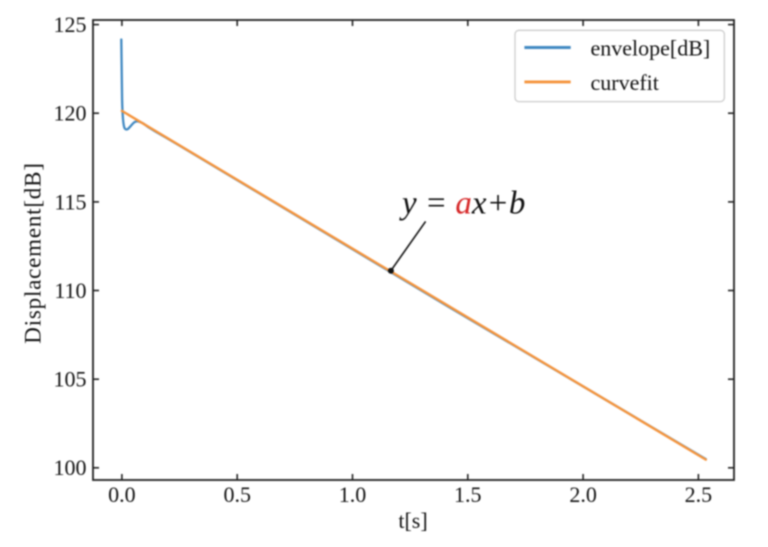  Describe the element at coordinates (70, 201) in the screenshot. I see `svg-text: 115` at that location.